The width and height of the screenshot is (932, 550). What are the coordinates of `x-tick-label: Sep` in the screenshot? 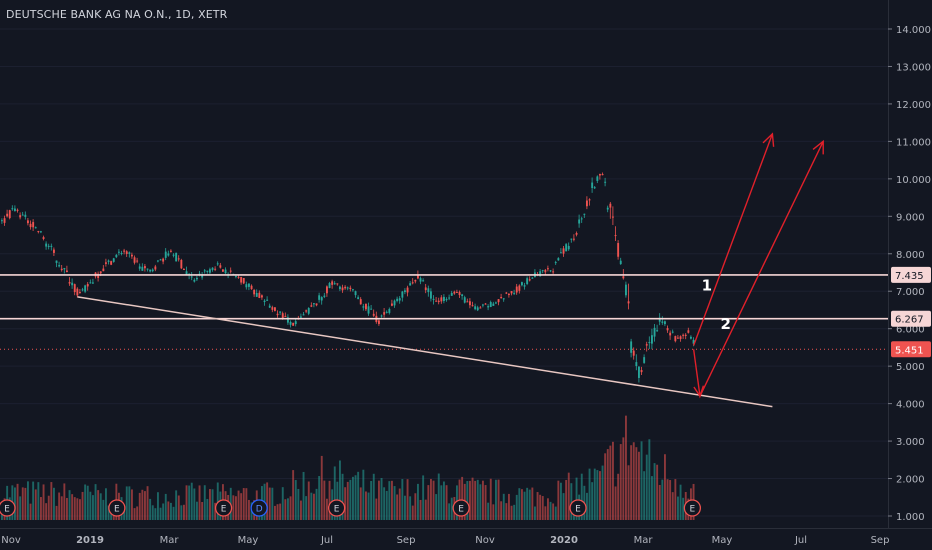 It's located at (880, 540).